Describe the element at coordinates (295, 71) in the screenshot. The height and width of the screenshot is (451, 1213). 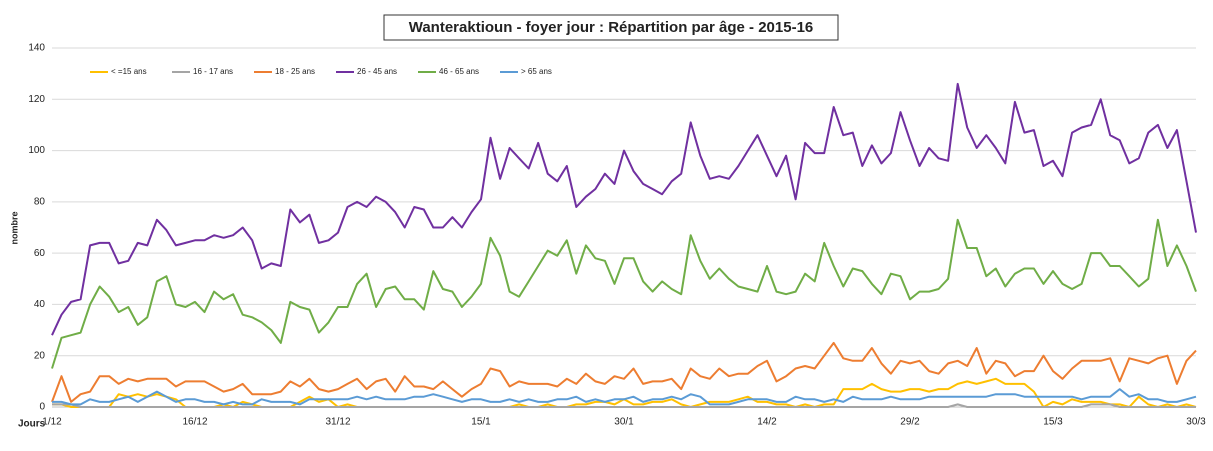
I see `legend-label: 18 - 25 ans` at that location.